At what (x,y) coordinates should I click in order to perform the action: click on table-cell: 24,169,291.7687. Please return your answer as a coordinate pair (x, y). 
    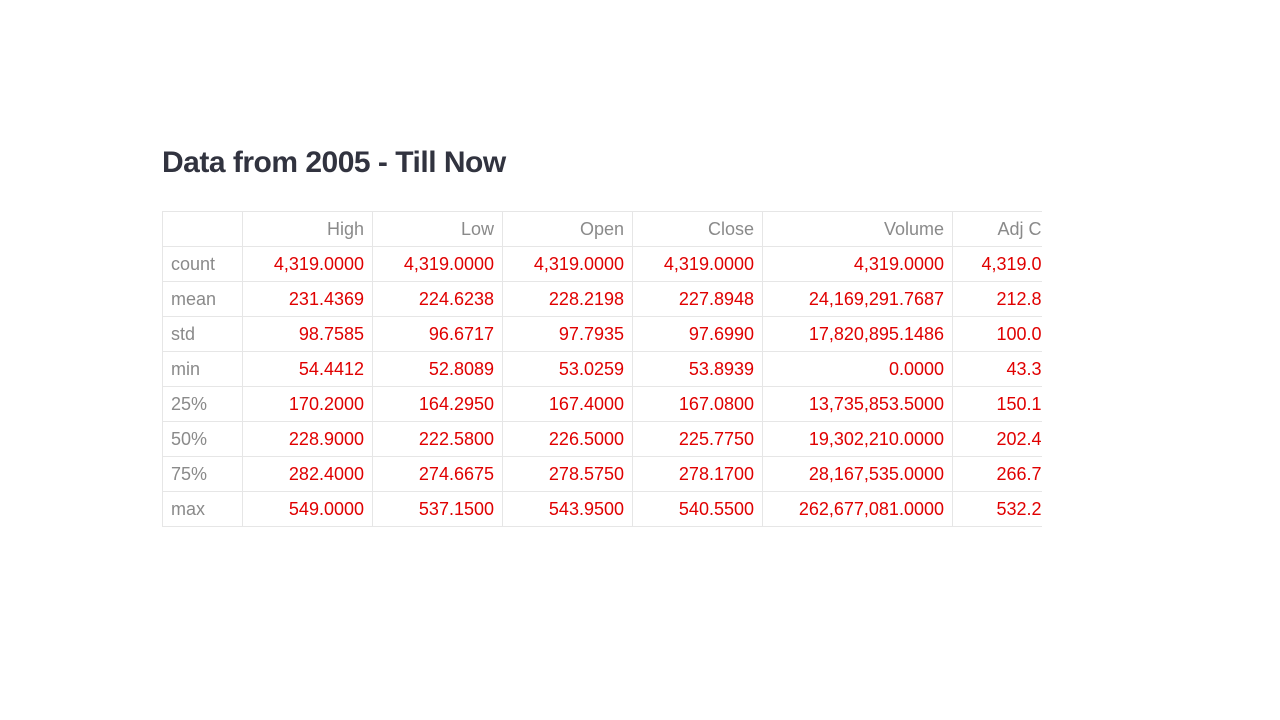
    Looking at the image, I should click on (857, 299).